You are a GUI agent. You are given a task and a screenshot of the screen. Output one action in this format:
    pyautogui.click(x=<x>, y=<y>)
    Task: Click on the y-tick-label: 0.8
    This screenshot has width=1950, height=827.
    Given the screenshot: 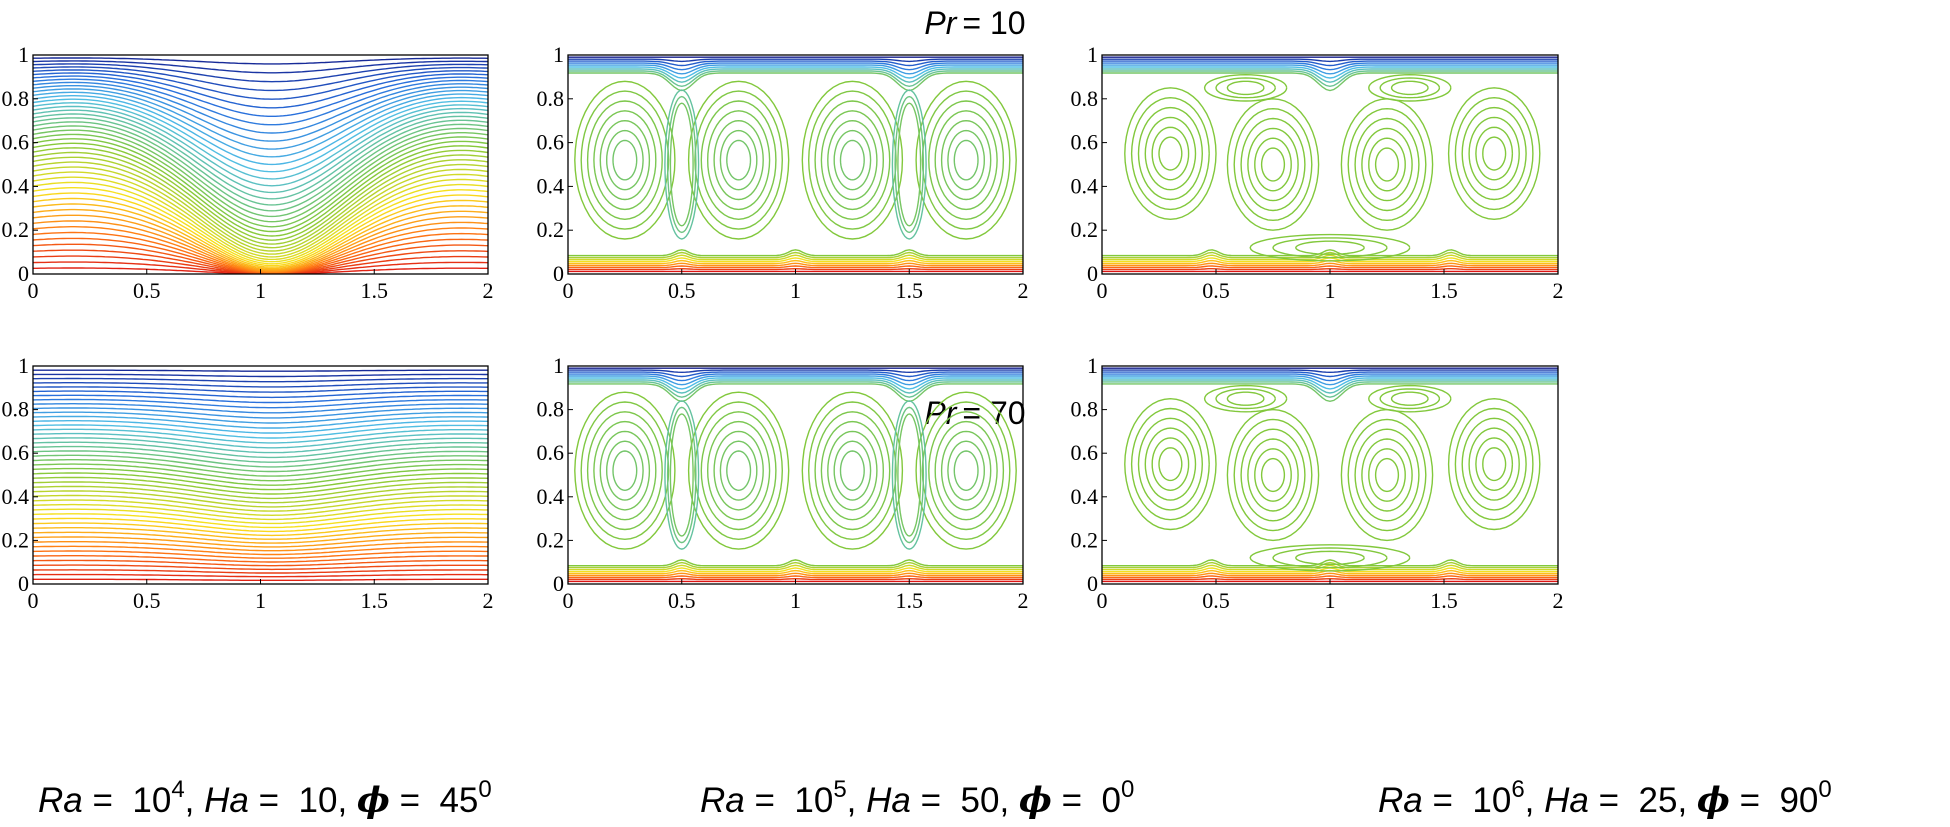 What is the action you would take?
    pyautogui.click(x=16, y=409)
    